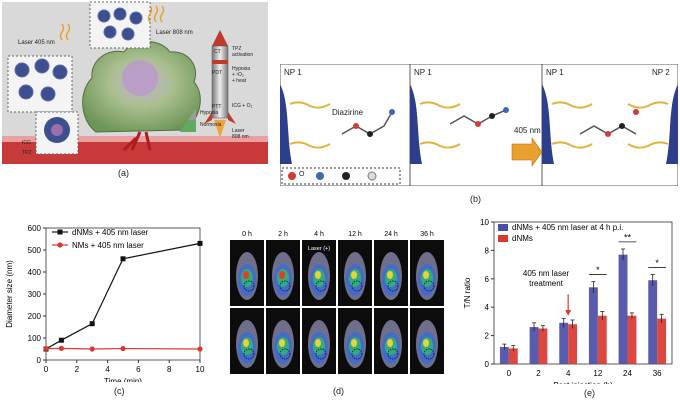  Describe the element at coordinates (217, 107) in the screenshot. I see `label-ptt: PTT` at that location.